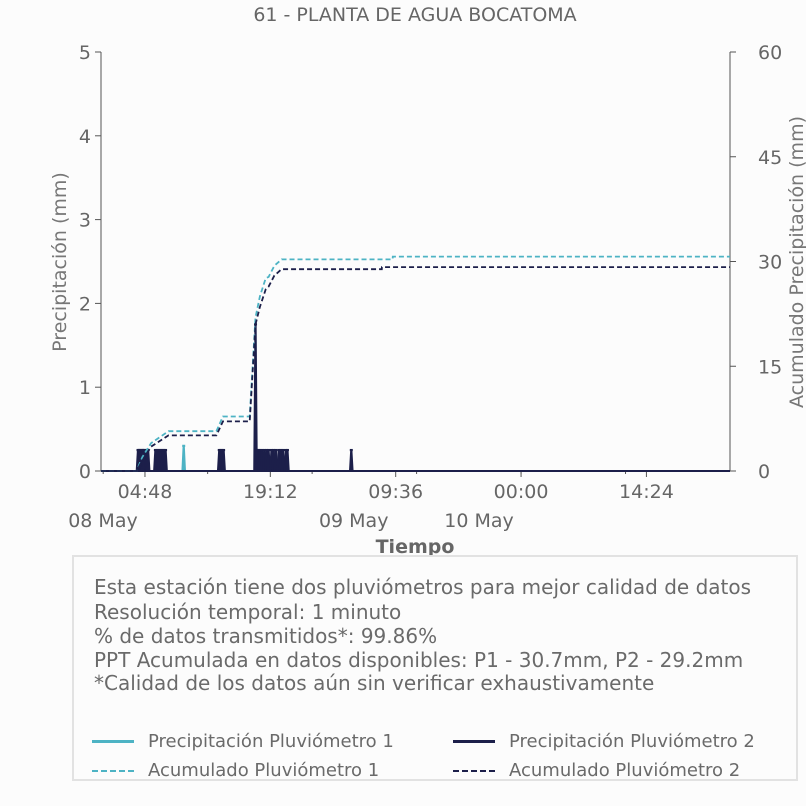 The width and height of the screenshot is (806, 806). What do you see at coordinates (271, 741) in the screenshot?
I see `legend-label-precip-1: Precipitación Pluviómetro 1` at bounding box center [271, 741].